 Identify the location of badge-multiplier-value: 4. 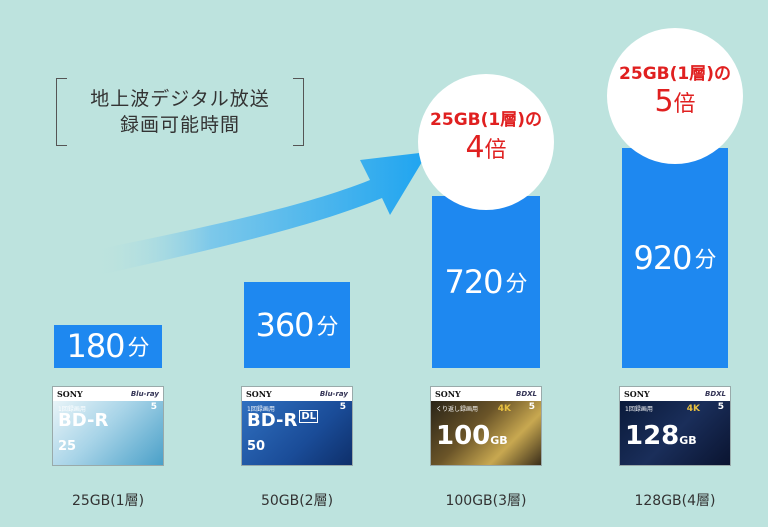
(475, 147).